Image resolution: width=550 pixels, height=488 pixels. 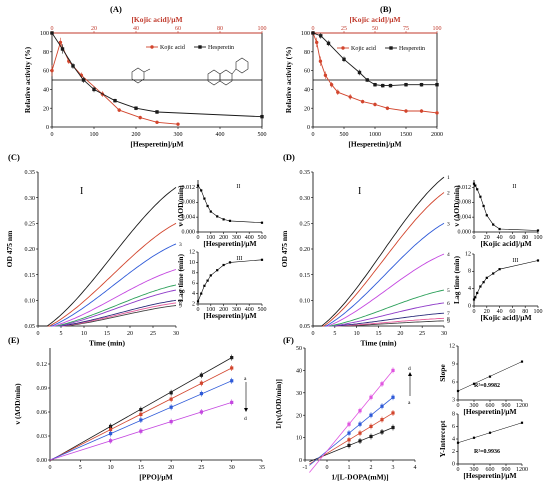 I want to click on x-tick-label: 25, so click(x=153, y=334).